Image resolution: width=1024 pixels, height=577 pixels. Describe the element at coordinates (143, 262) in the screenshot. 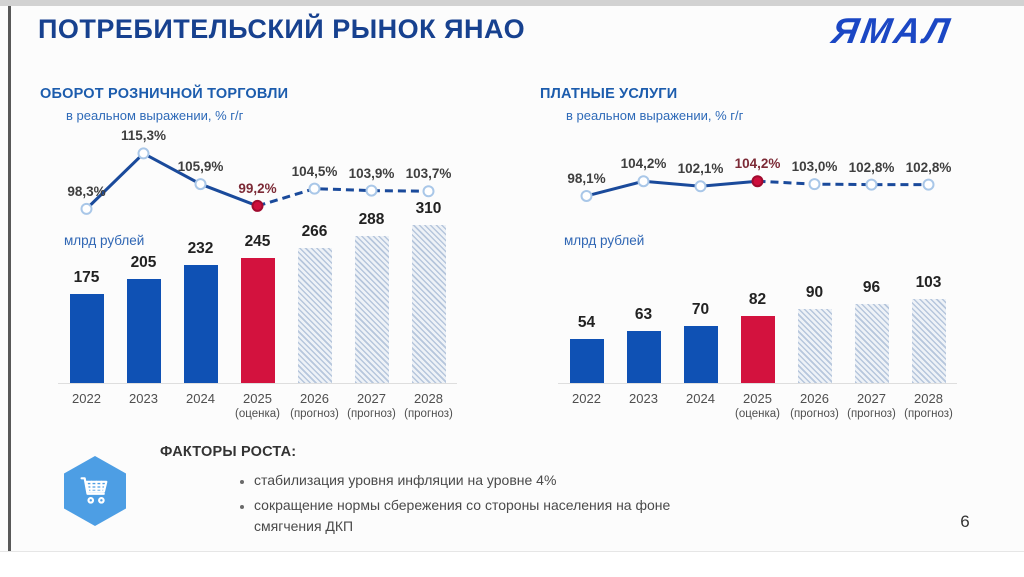

I see `bar-value-label: 205` at that location.